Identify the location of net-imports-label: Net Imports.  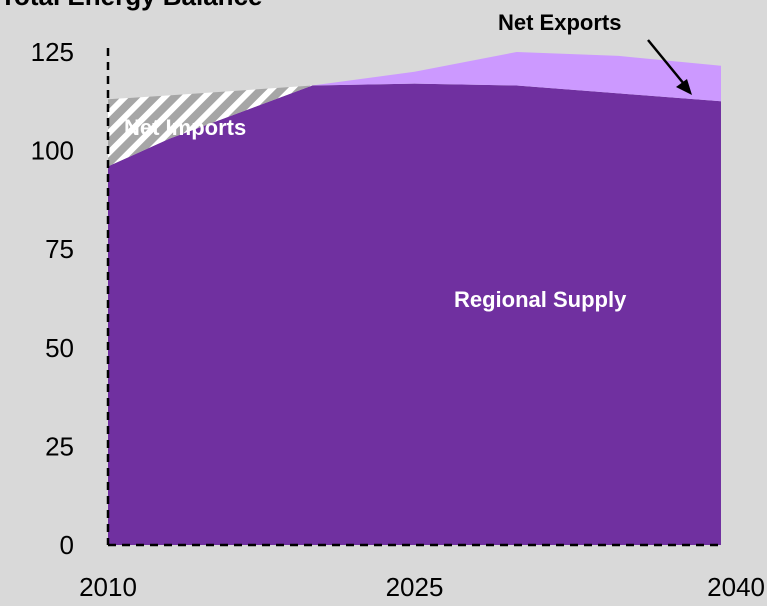
(185, 127).